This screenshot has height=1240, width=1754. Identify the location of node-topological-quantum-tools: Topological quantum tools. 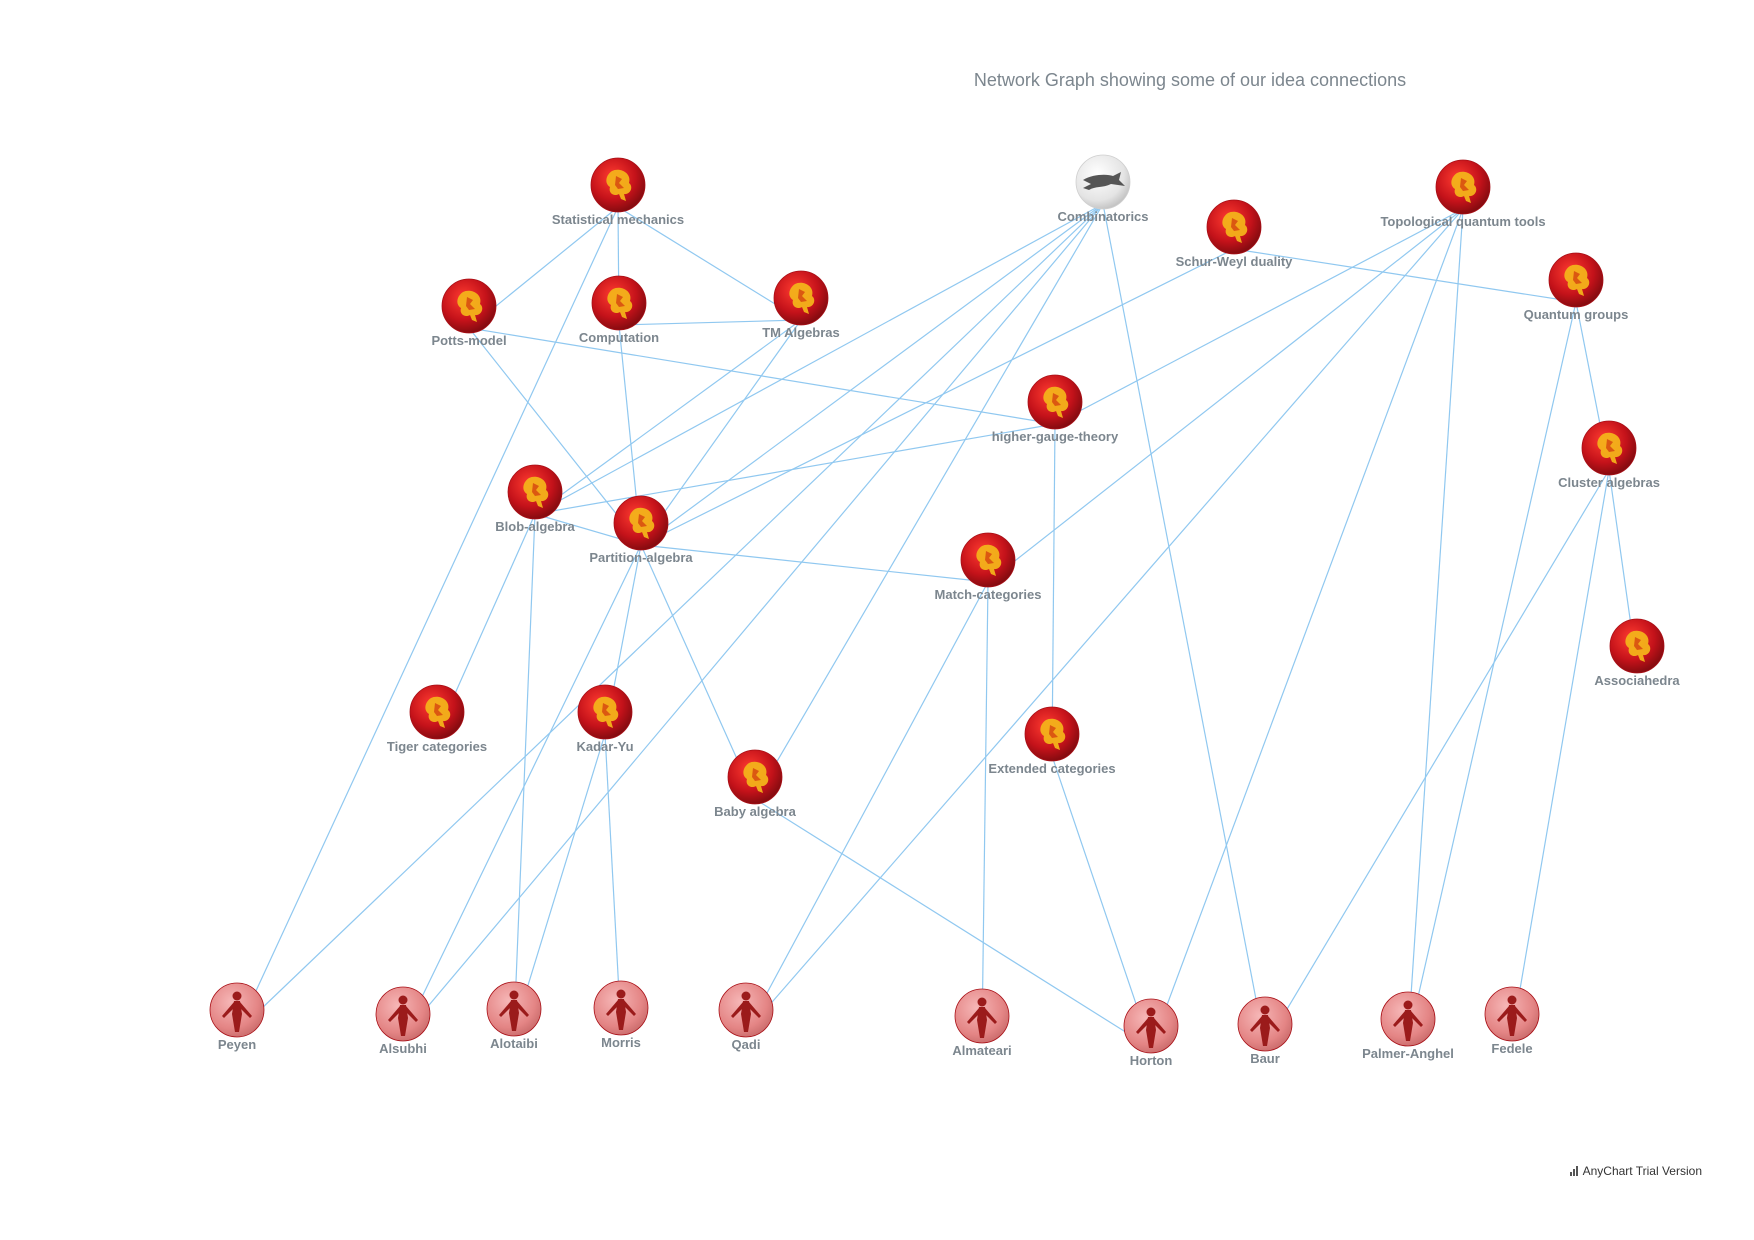
(1463, 194).